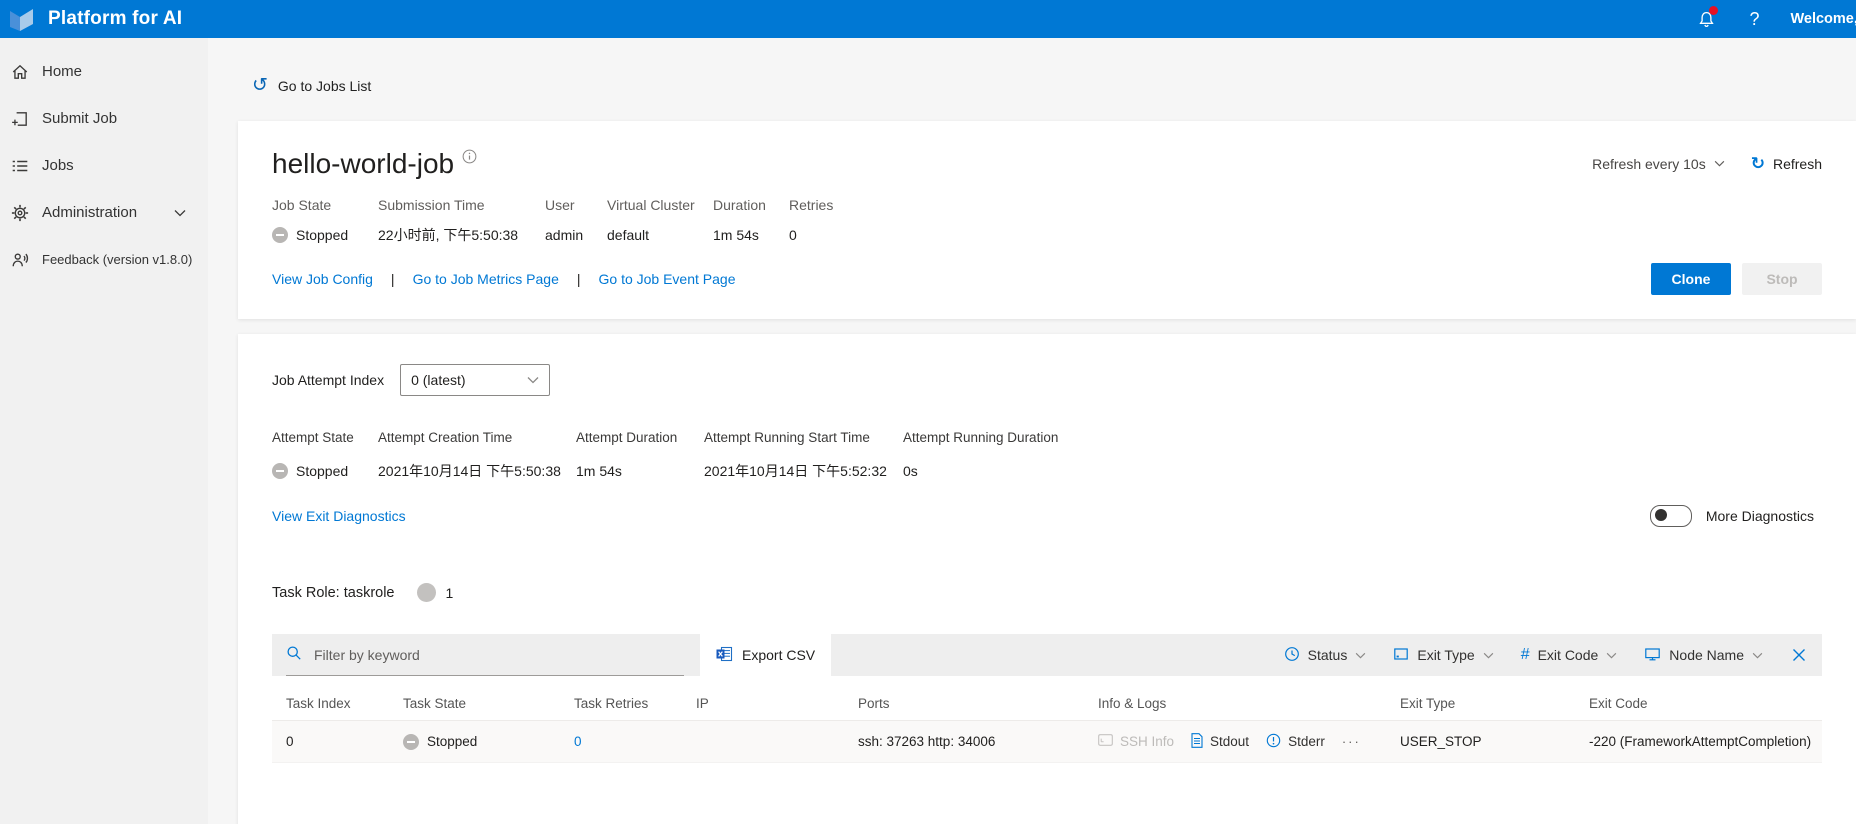 The image size is (1856, 824). I want to click on excel-icon, so click(724, 655).